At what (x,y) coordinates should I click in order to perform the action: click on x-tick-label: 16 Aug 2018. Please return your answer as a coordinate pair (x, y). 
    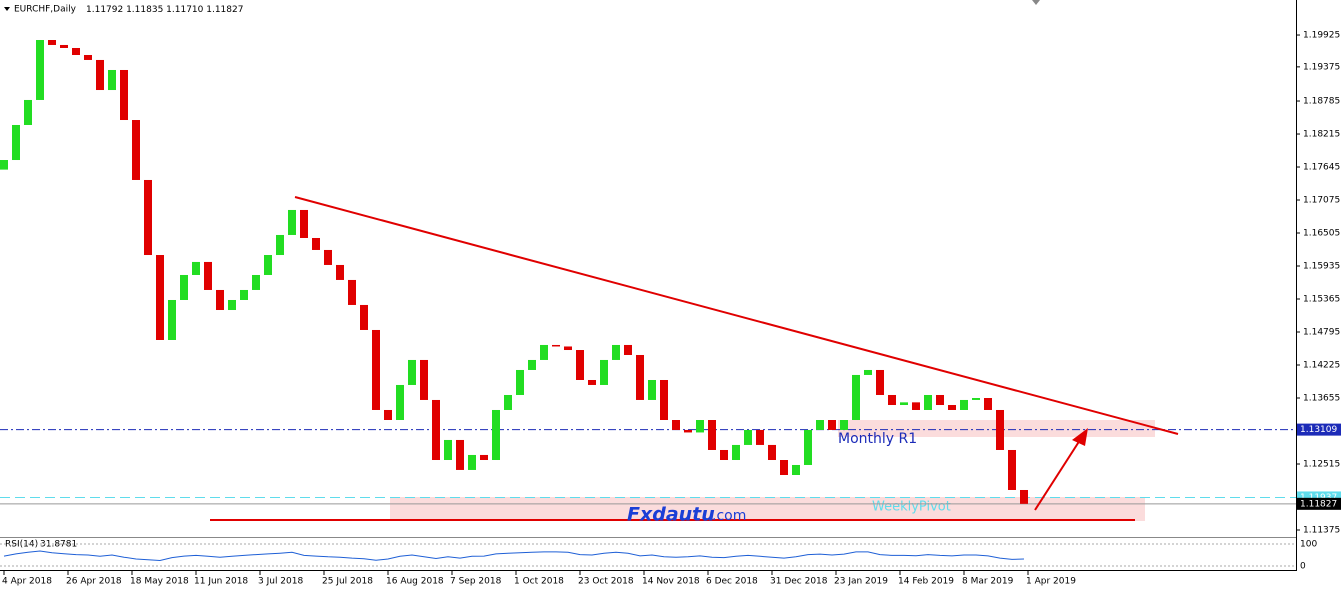
    Looking at the image, I should click on (415, 582).